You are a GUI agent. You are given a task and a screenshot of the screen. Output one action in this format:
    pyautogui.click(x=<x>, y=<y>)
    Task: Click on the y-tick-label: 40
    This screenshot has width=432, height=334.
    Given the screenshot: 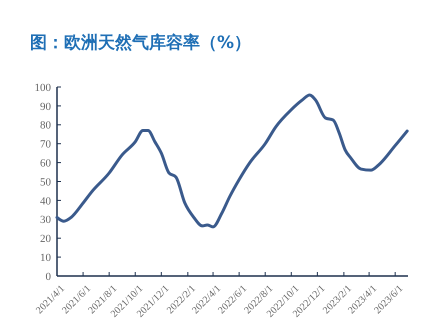 What is the action you would take?
    pyautogui.click(x=46, y=201)
    